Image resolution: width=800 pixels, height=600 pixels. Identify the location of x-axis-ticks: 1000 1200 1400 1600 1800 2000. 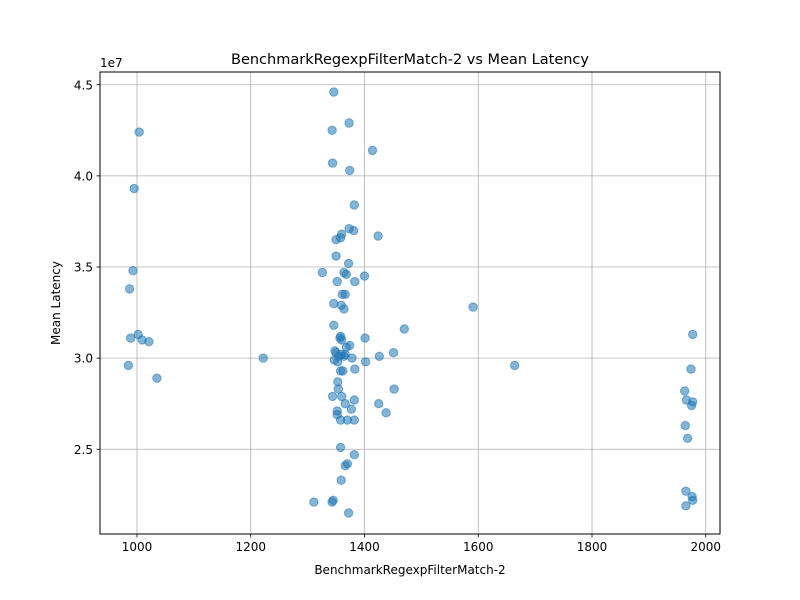
(421, 544).